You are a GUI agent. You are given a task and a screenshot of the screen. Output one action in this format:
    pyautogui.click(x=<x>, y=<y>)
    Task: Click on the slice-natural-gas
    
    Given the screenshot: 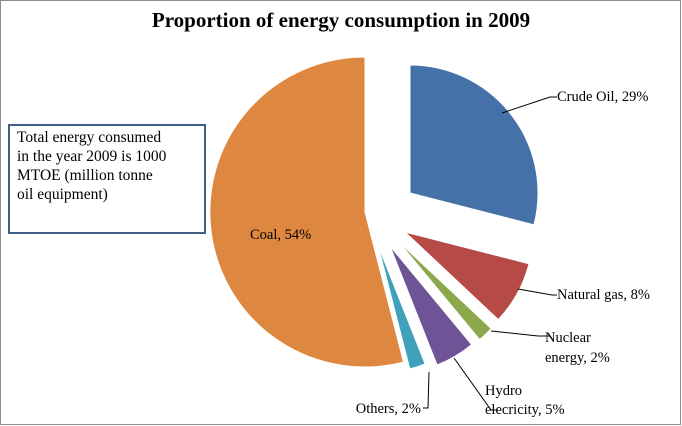 What is the action you would take?
    pyautogui.click(x=467, y=276)
    